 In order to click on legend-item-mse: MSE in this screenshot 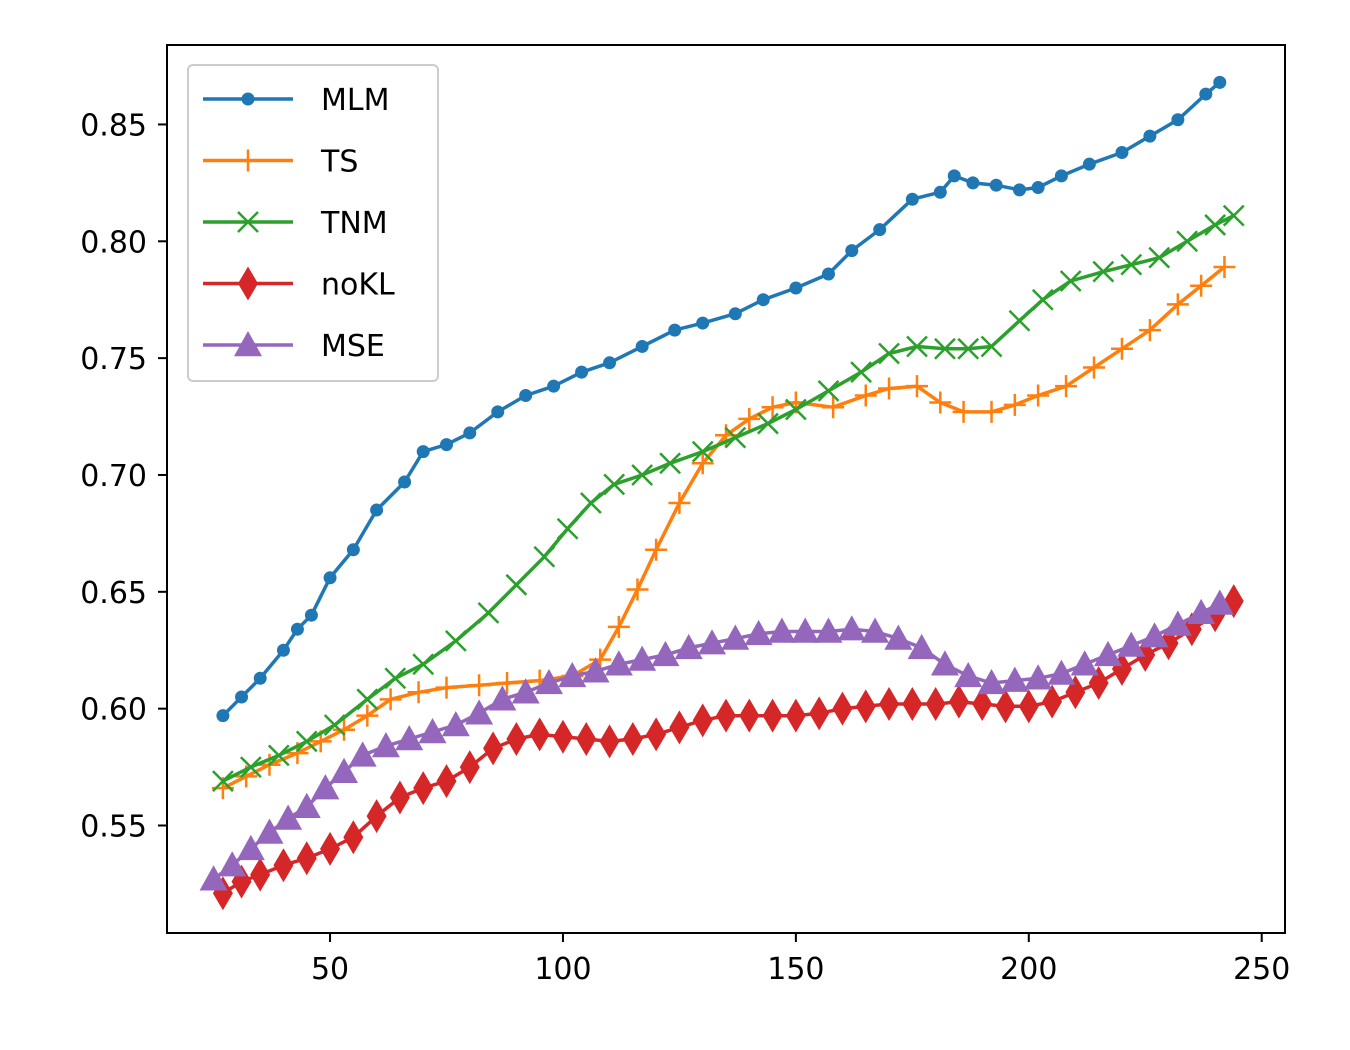, I will do `click(294, 346)`.